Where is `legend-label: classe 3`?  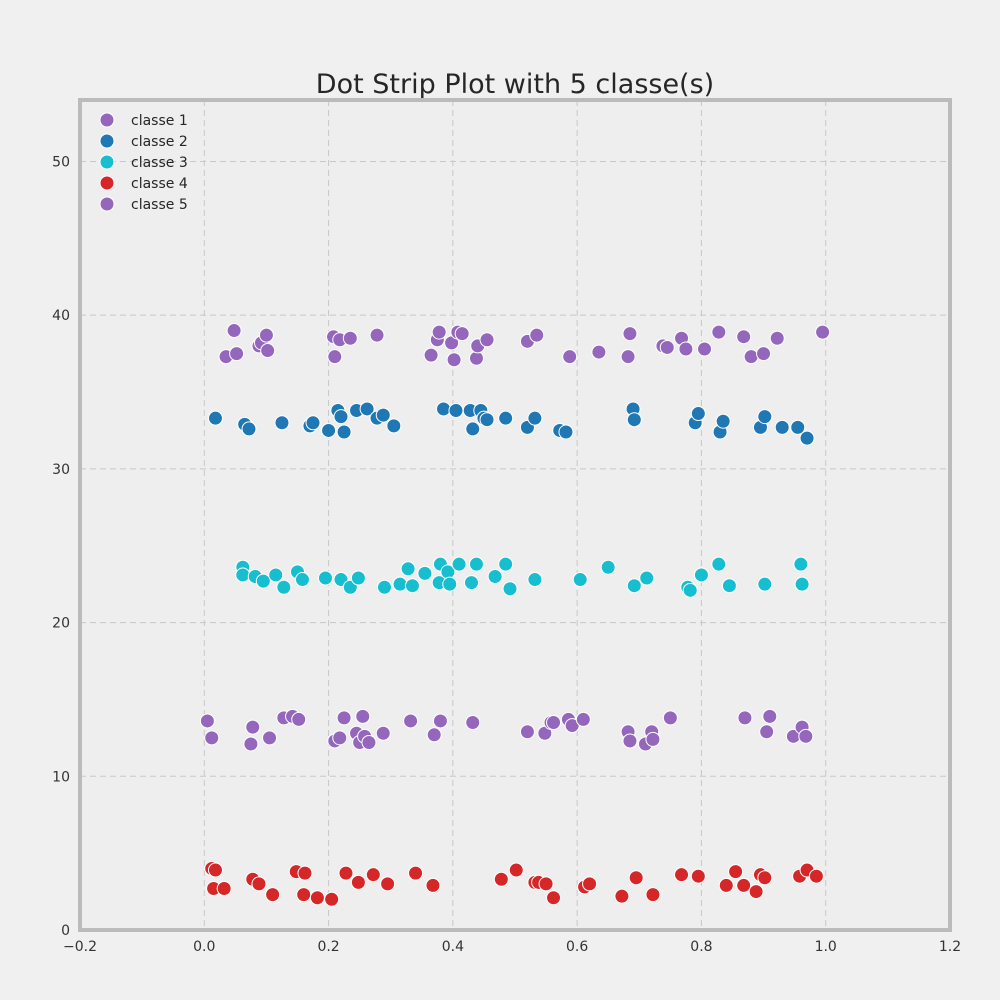
legend-label: classe 3 is located at coordinates (159, 163).